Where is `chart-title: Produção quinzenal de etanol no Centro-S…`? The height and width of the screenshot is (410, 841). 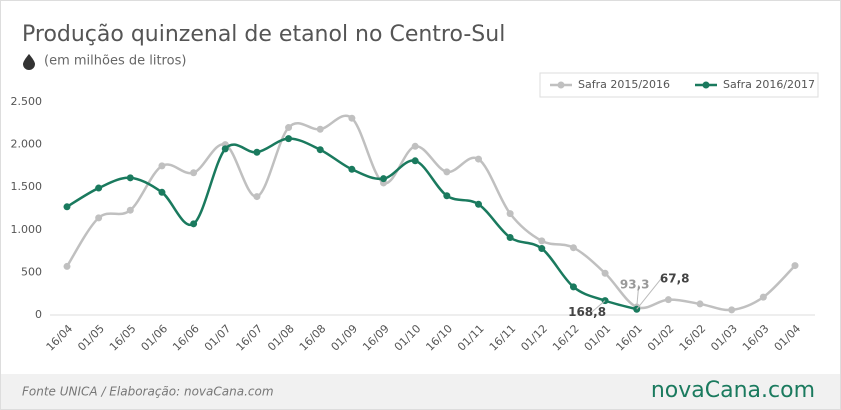 chart-title: Produção quinzenal de etanol no Centro-S… is located at coordinates (263, 34).